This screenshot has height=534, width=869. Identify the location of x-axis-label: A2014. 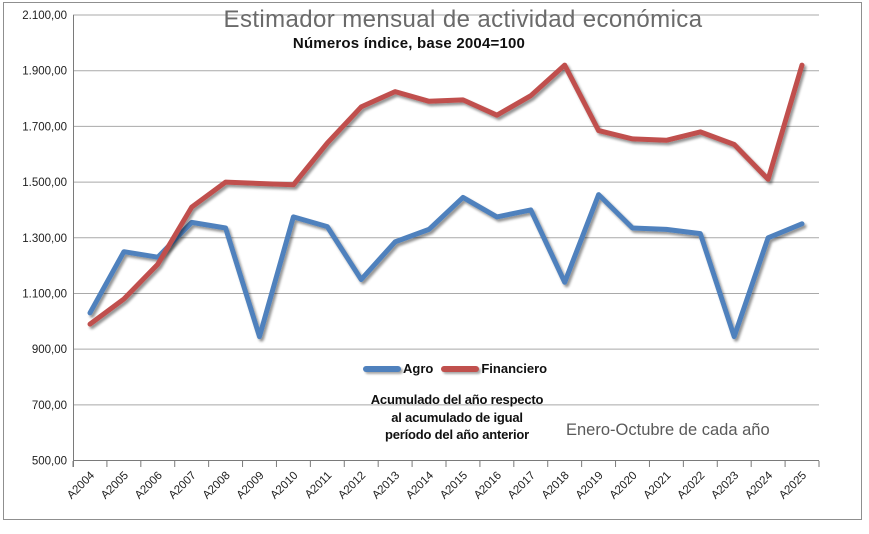
(420, 485).